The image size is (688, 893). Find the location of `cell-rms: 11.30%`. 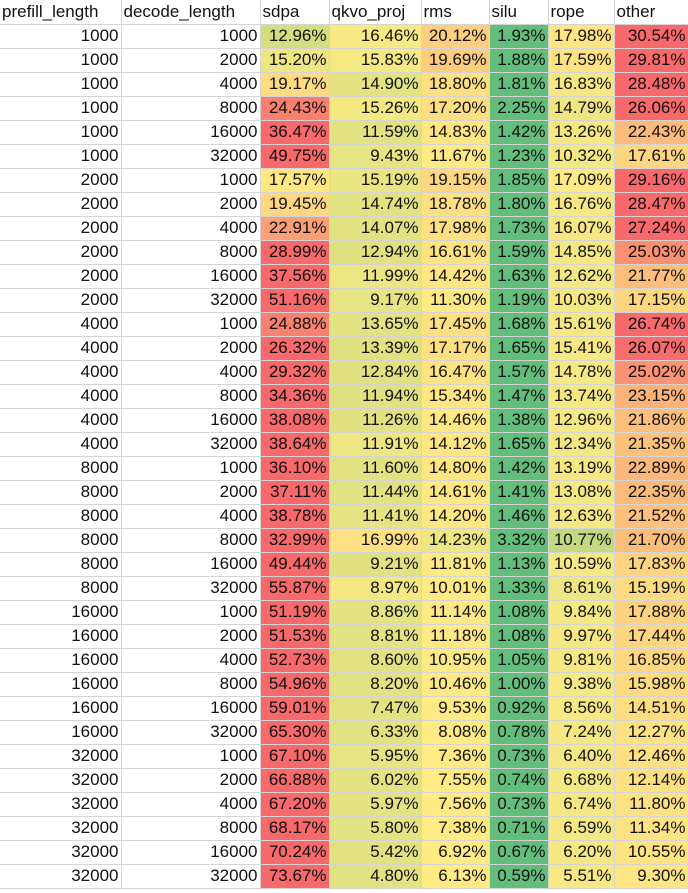

cell-rms: 11.30% is located at coordinates (455, 300).